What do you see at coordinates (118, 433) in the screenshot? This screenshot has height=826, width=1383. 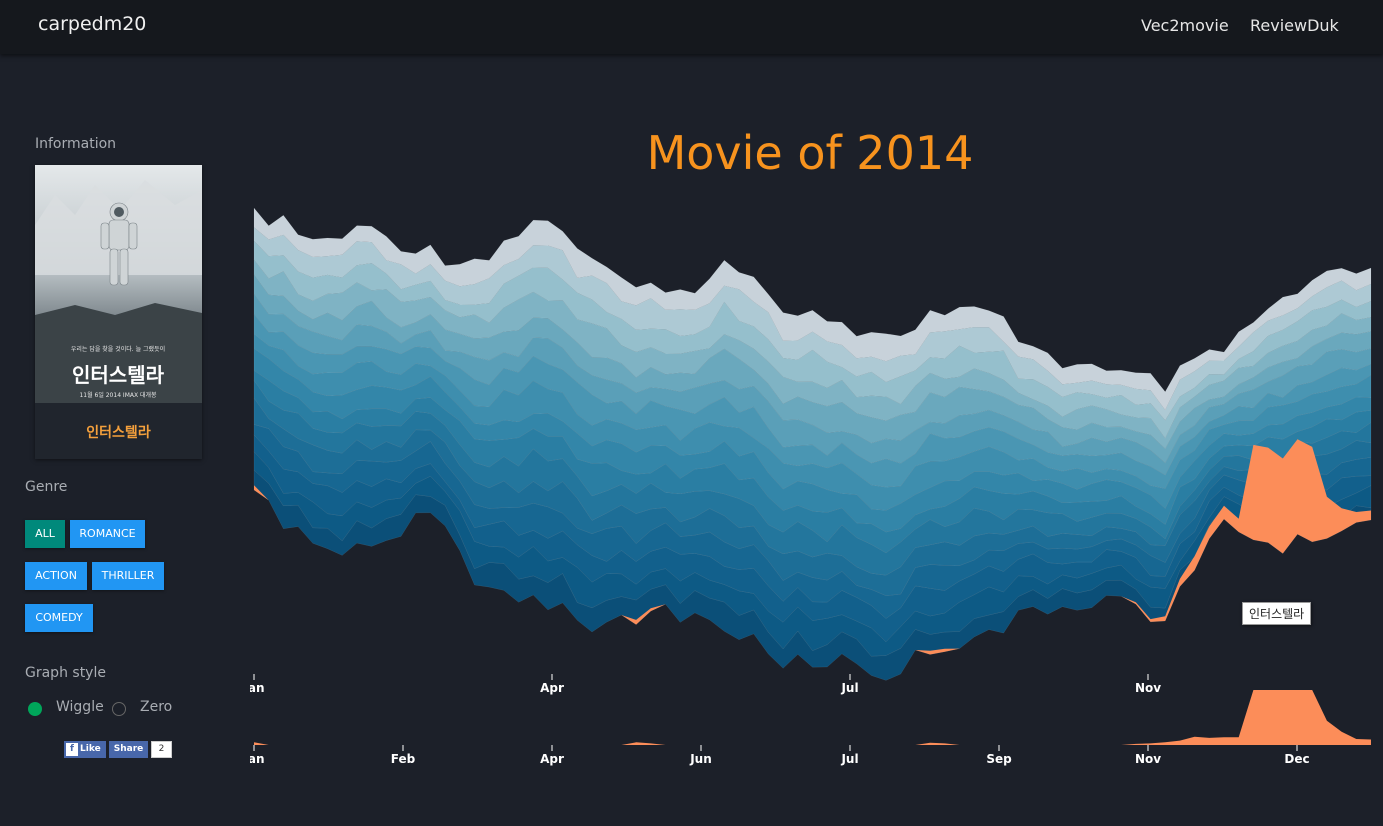 I see `movie-title-caption: 인터스텔라` at bounding box center [118, 433].